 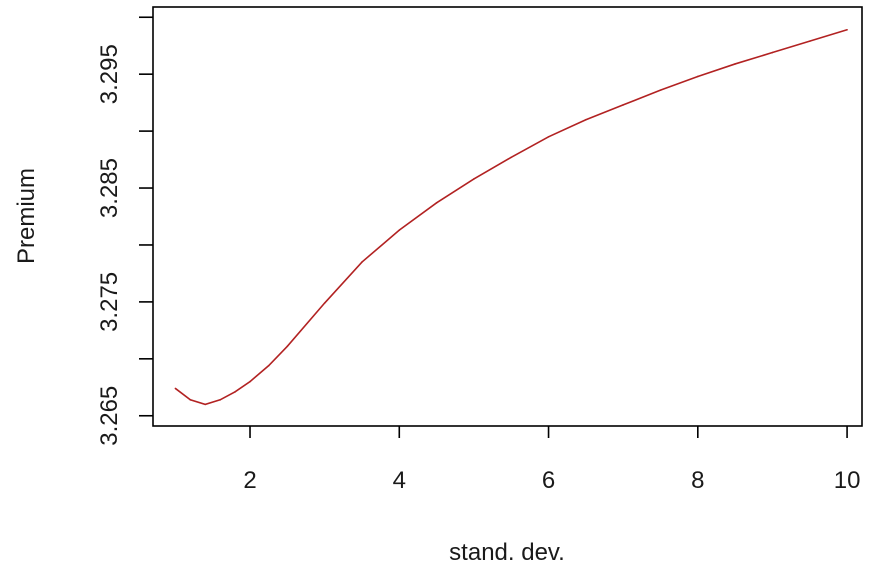 I want to click on y-tick-label: 3.275, so click(x=109, y=302).